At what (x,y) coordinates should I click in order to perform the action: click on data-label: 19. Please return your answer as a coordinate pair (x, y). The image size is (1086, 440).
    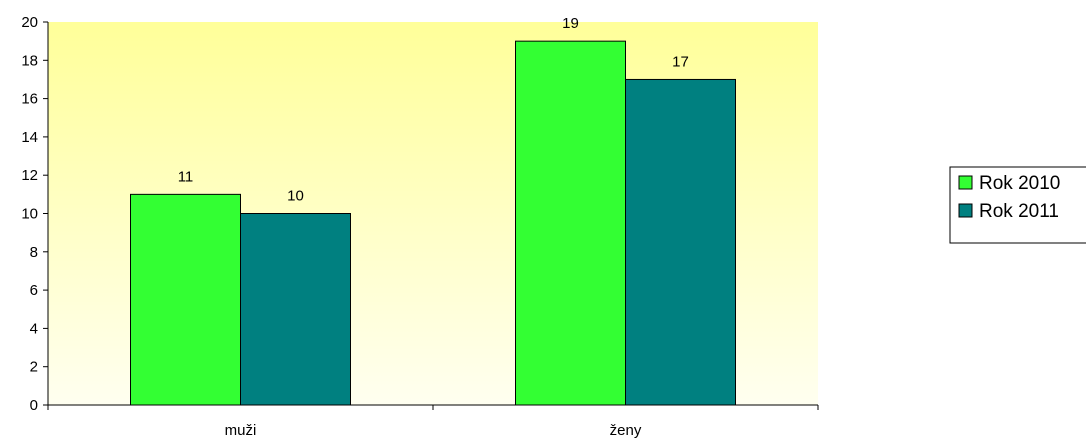
    Looking at the image, I should click on (570, 23).